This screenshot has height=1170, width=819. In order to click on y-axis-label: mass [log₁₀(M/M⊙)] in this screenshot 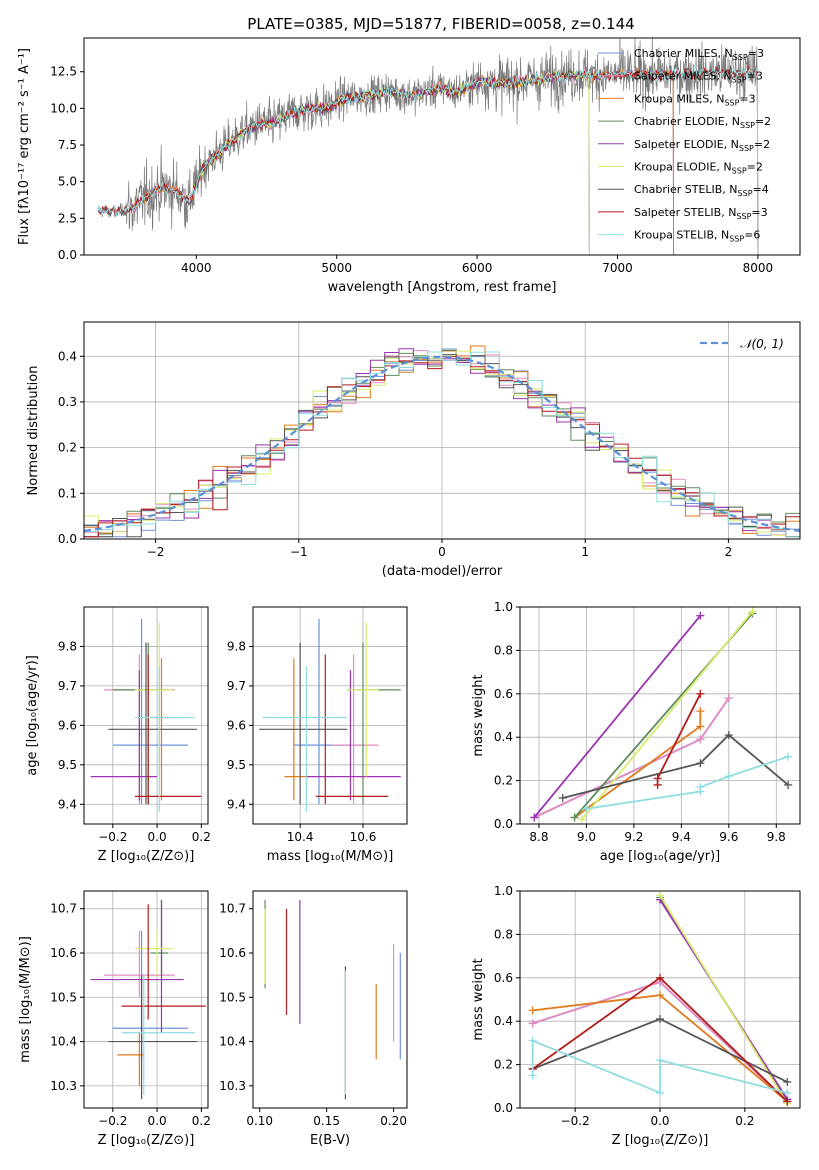, I will do `click(25, 999)`.